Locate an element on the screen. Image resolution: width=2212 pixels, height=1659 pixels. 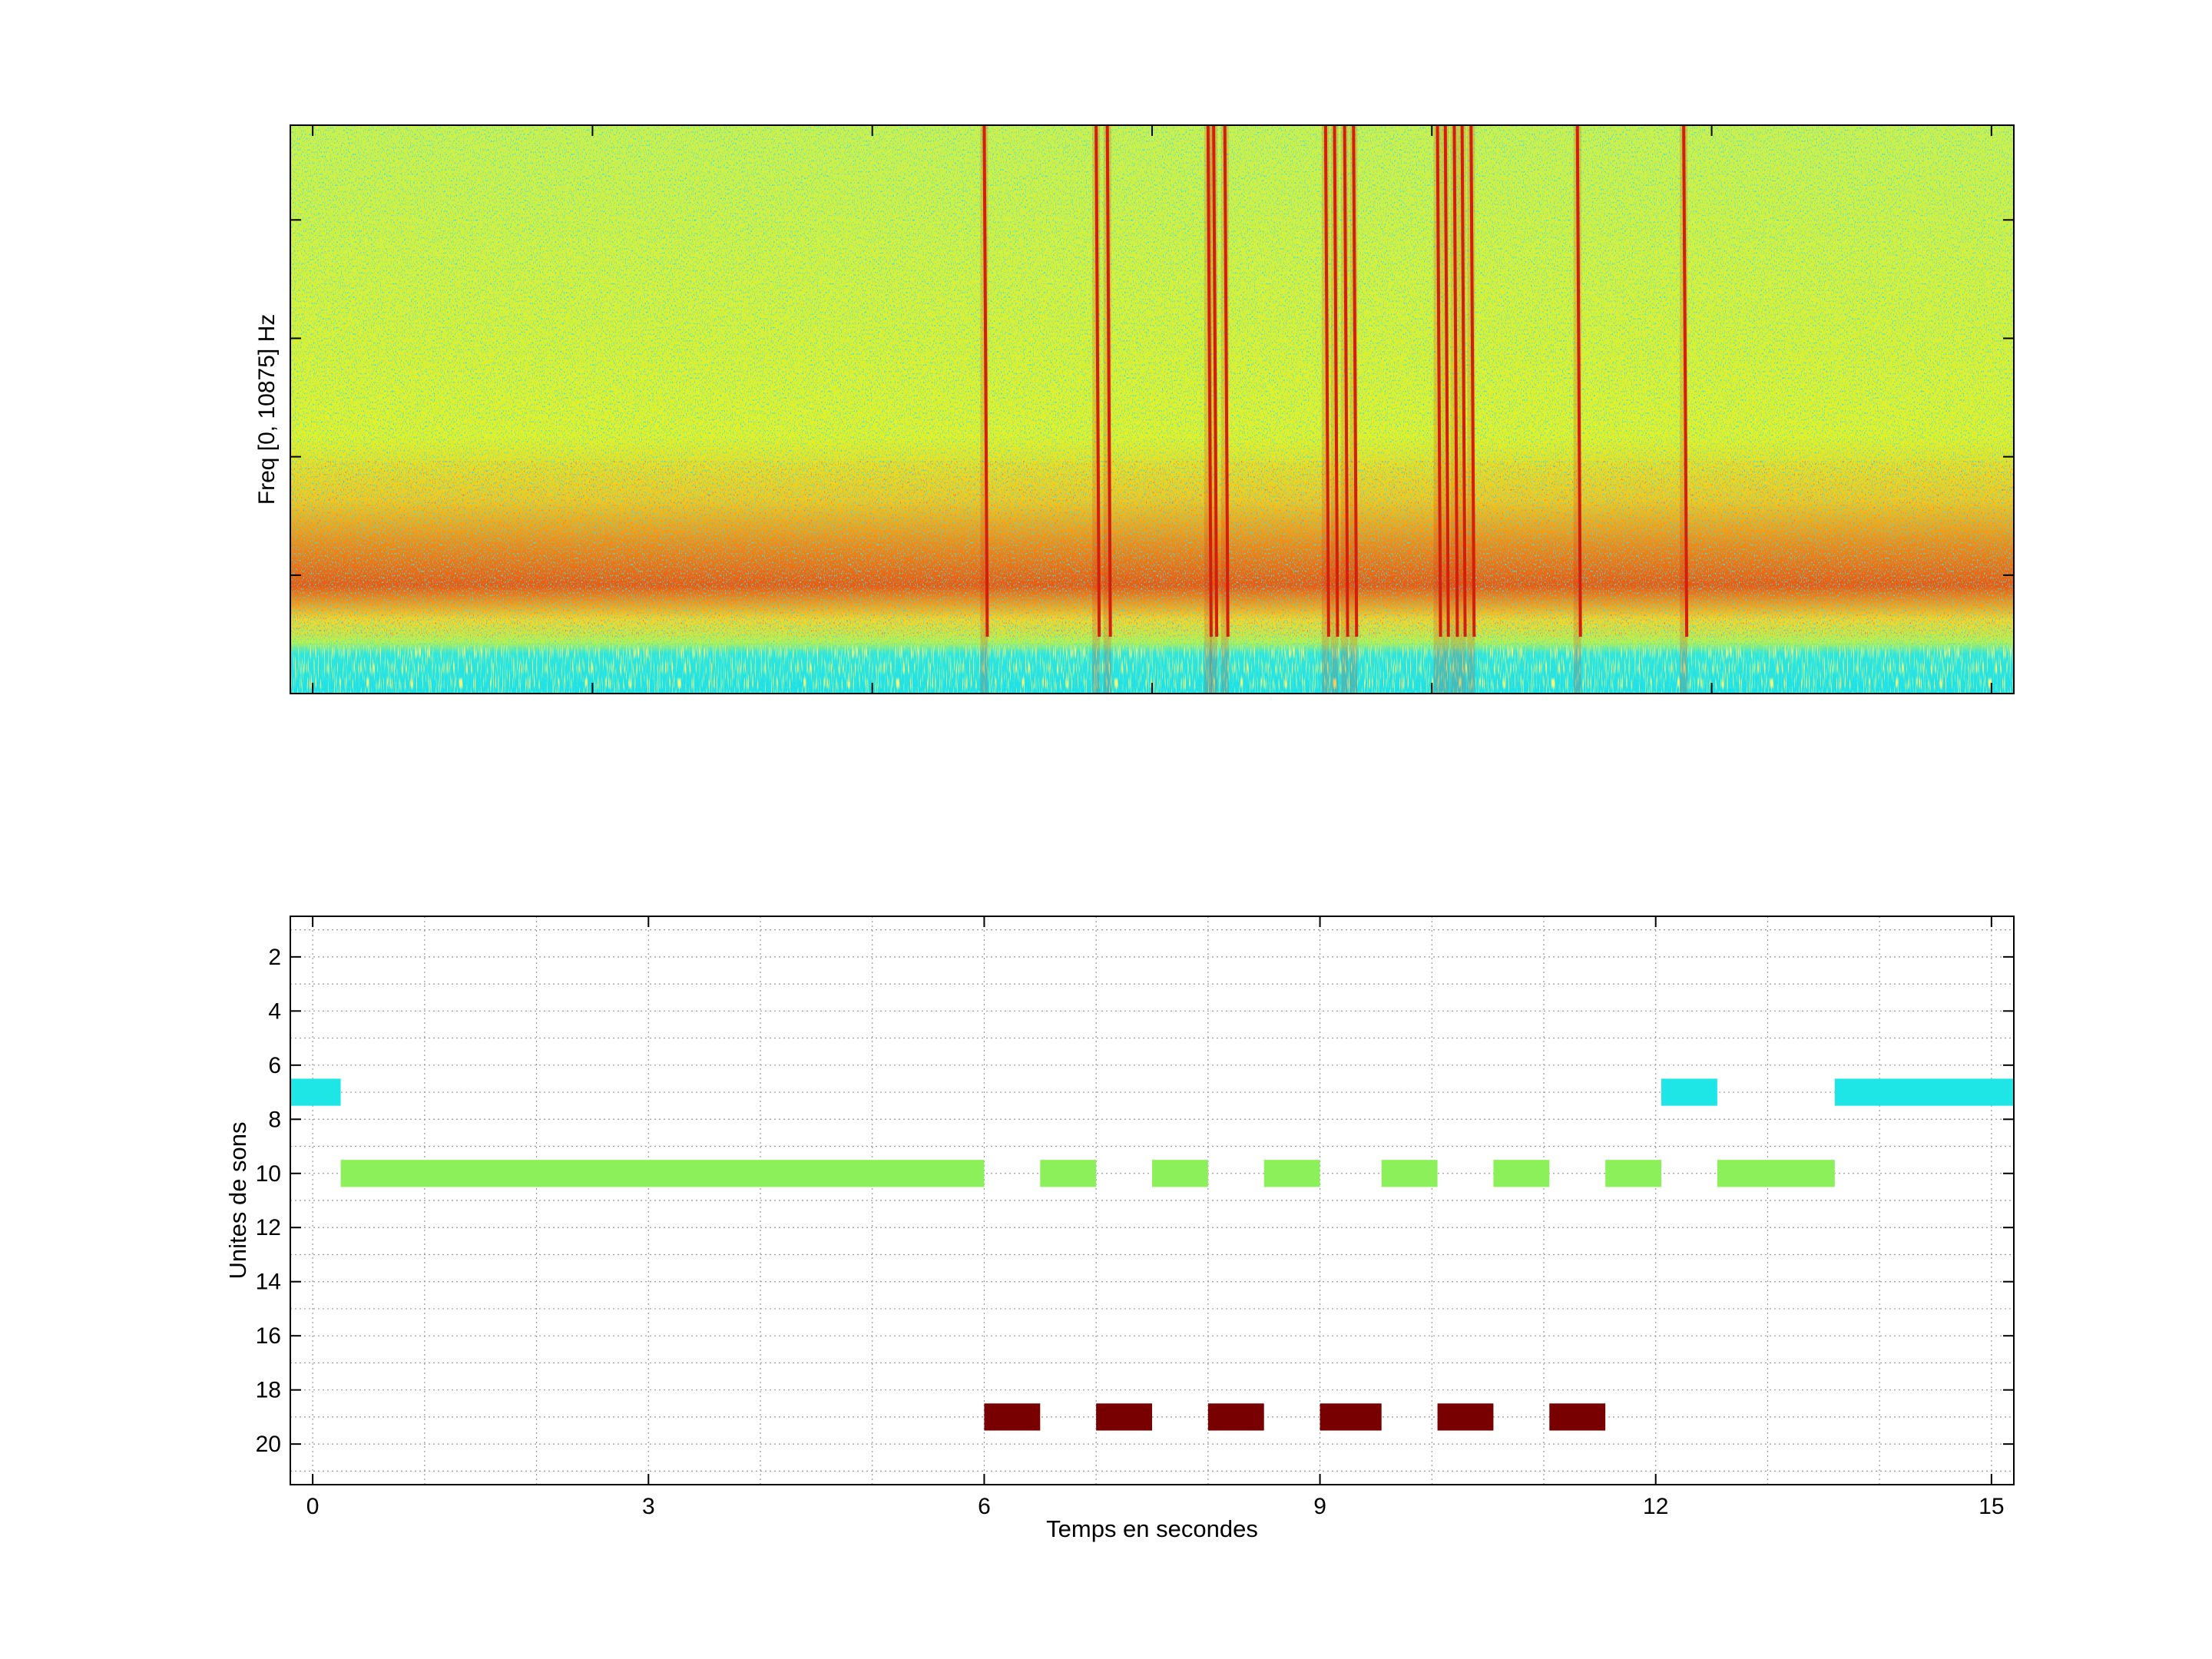
segments-ylabel: Unites de sons is located at coordinates (237, 1200).